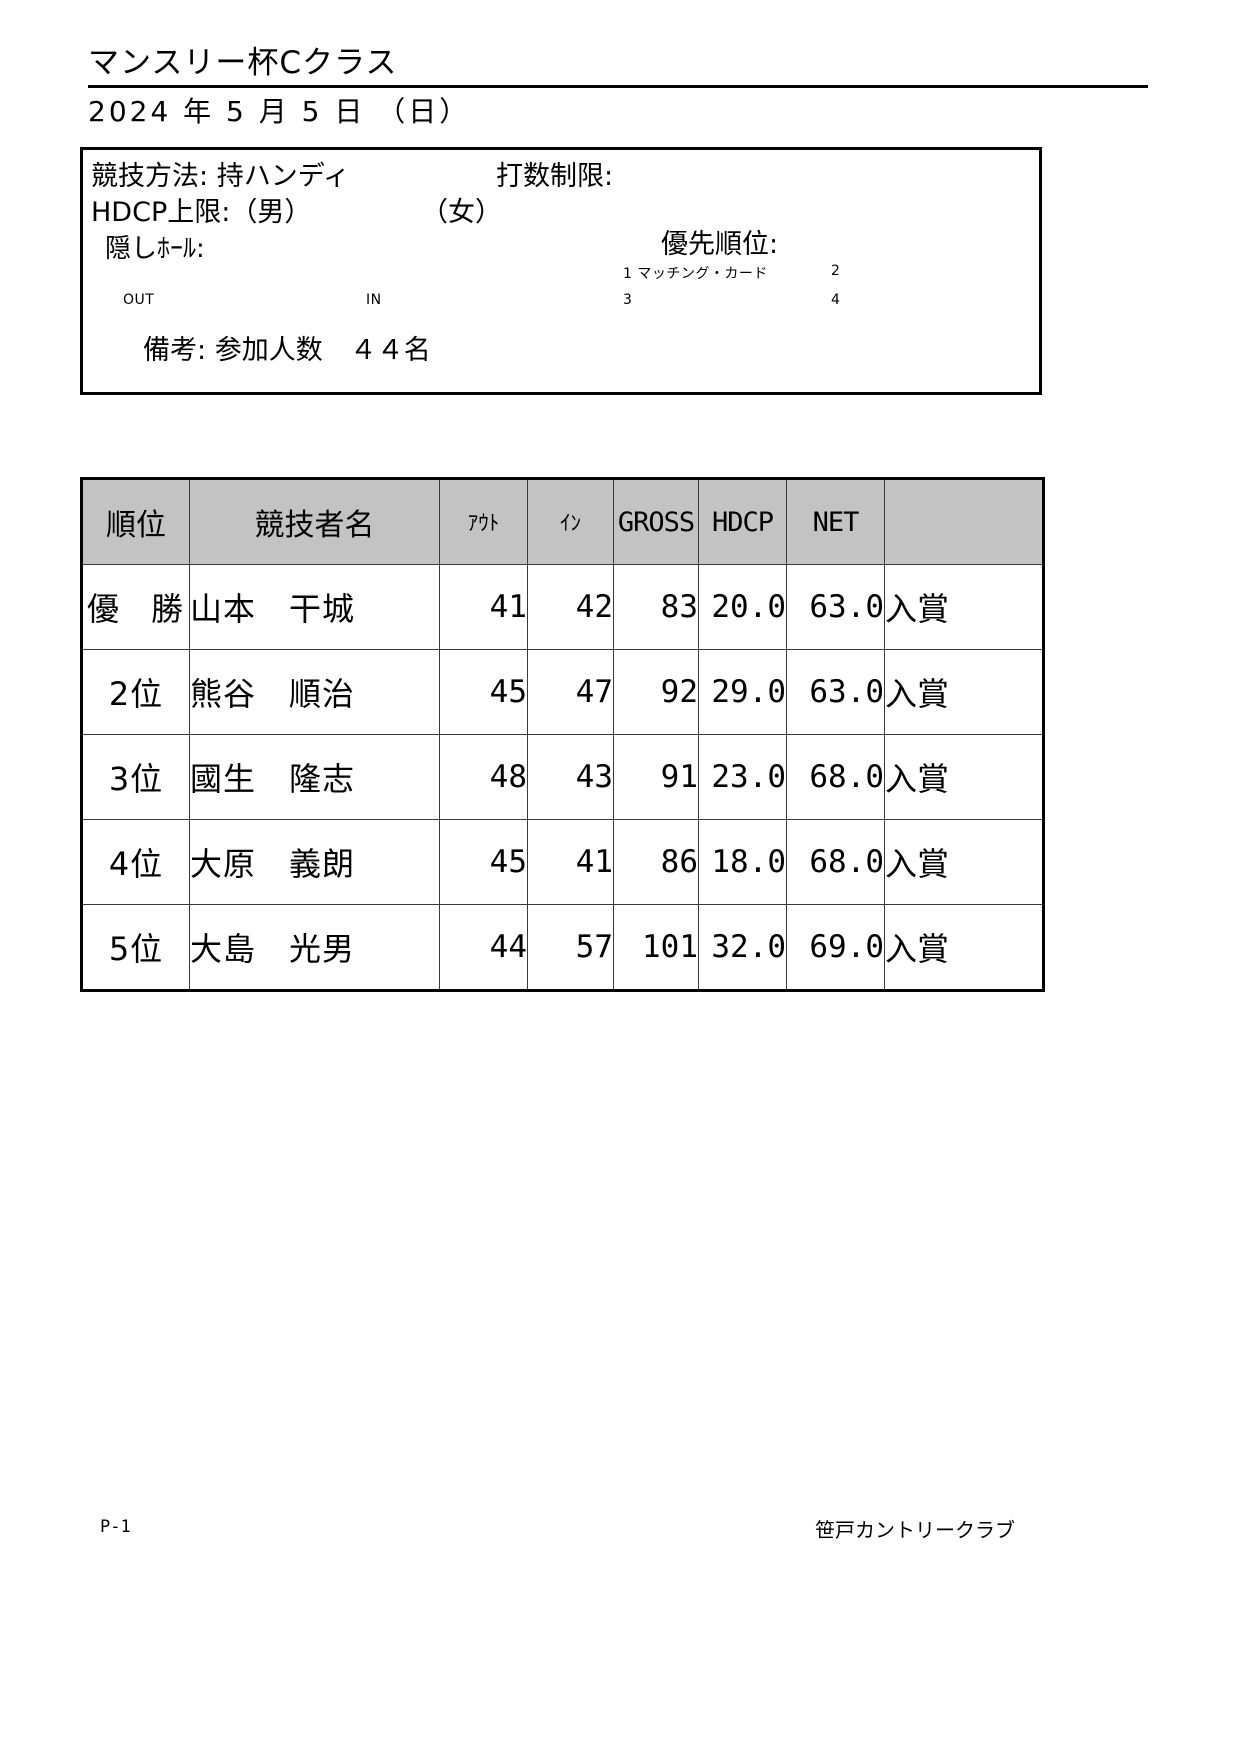 Image resolution: width=1240 pixels, height=1754 pixels. I want to click on table-row: 3位 國生 隆志 48 43 91 23.0 68.0 入賞, so click(562, 777).